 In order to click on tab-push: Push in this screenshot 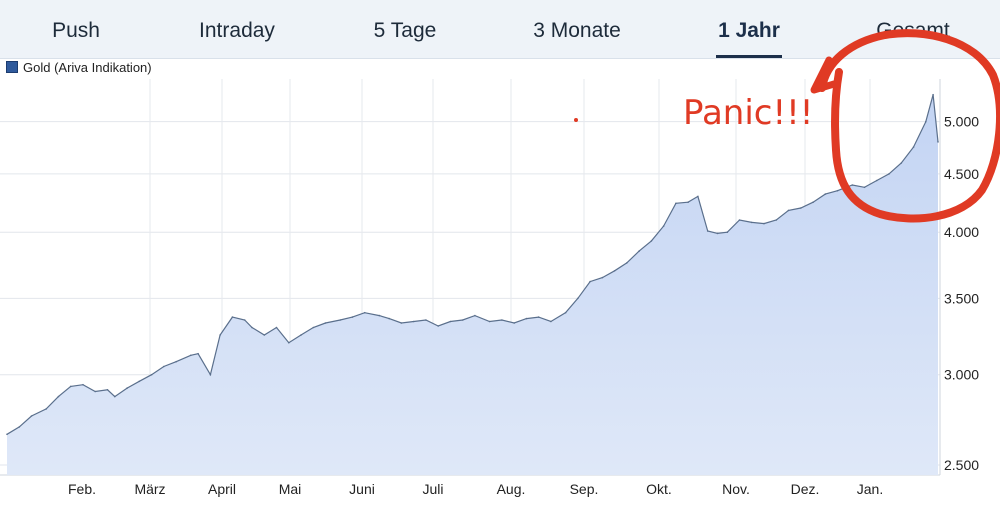, I will do `click(76, 29)`.